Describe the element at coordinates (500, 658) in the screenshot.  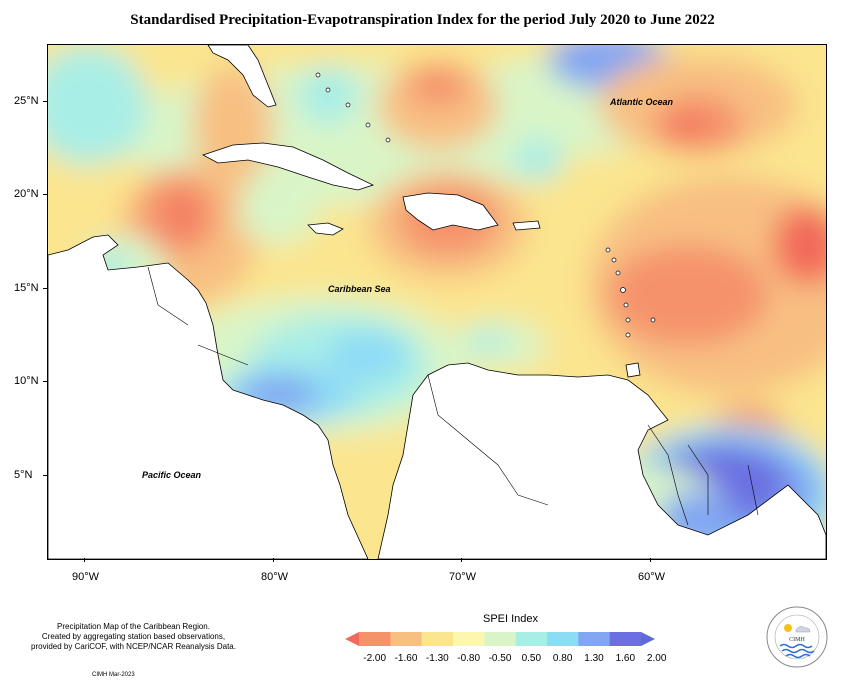
I see `legend-value: -0.50` at that location.